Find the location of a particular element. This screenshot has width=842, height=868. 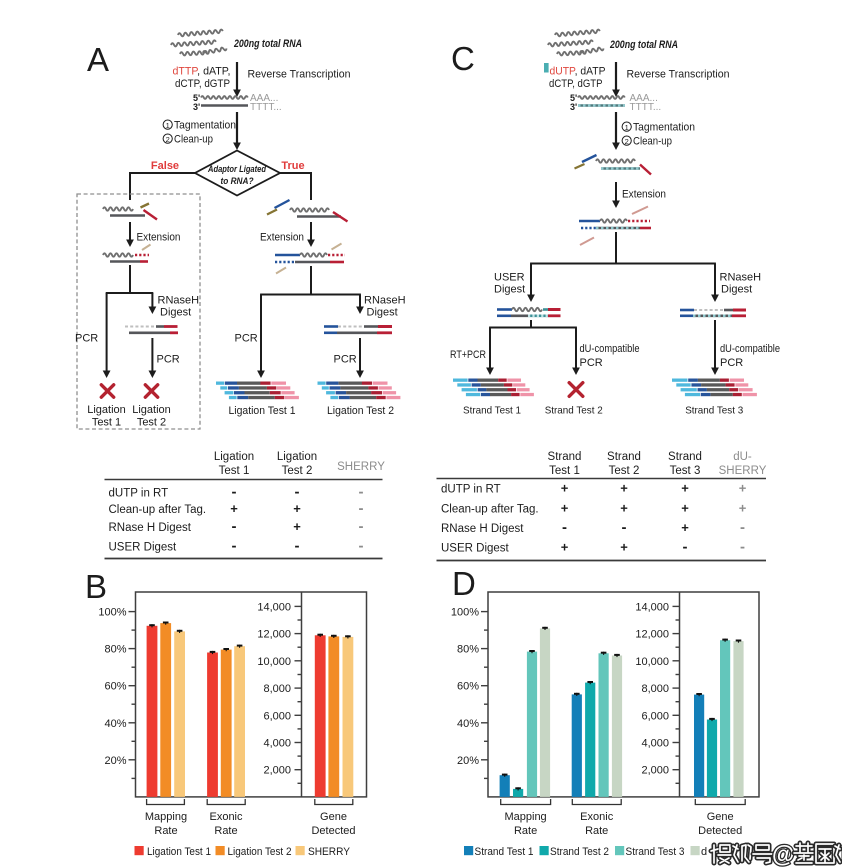

svg-text: 6,000 is located at coordinates (277, 716).